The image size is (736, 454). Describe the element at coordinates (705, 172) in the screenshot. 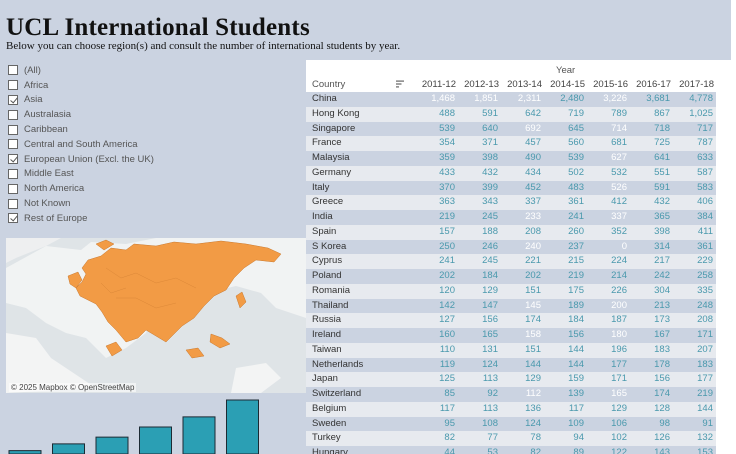

I see `value-cell: 587` at that location.